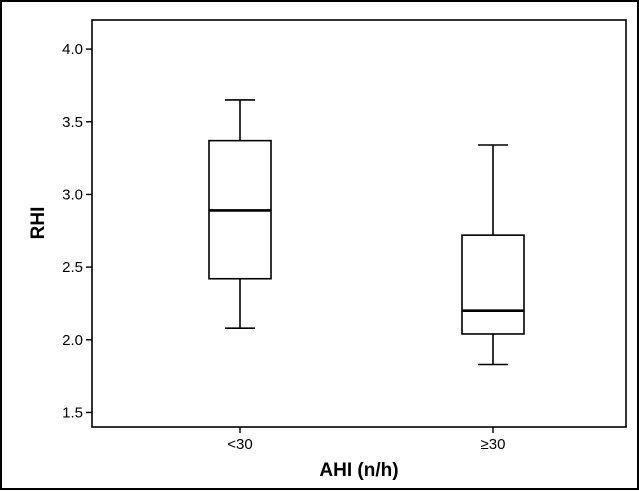 The width and height of the screenshot is (639, 492). Describe the element at coordinates (72, 267) in the screenshot. I see `y-tick-label: 2.5` at that location.